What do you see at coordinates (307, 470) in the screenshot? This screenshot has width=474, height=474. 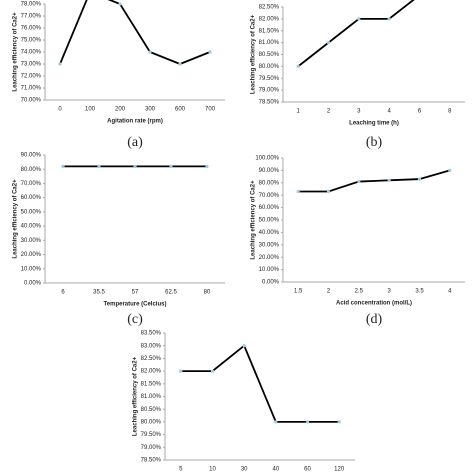 I see `x-tick-label: 60` at bounding box center [307, 470].